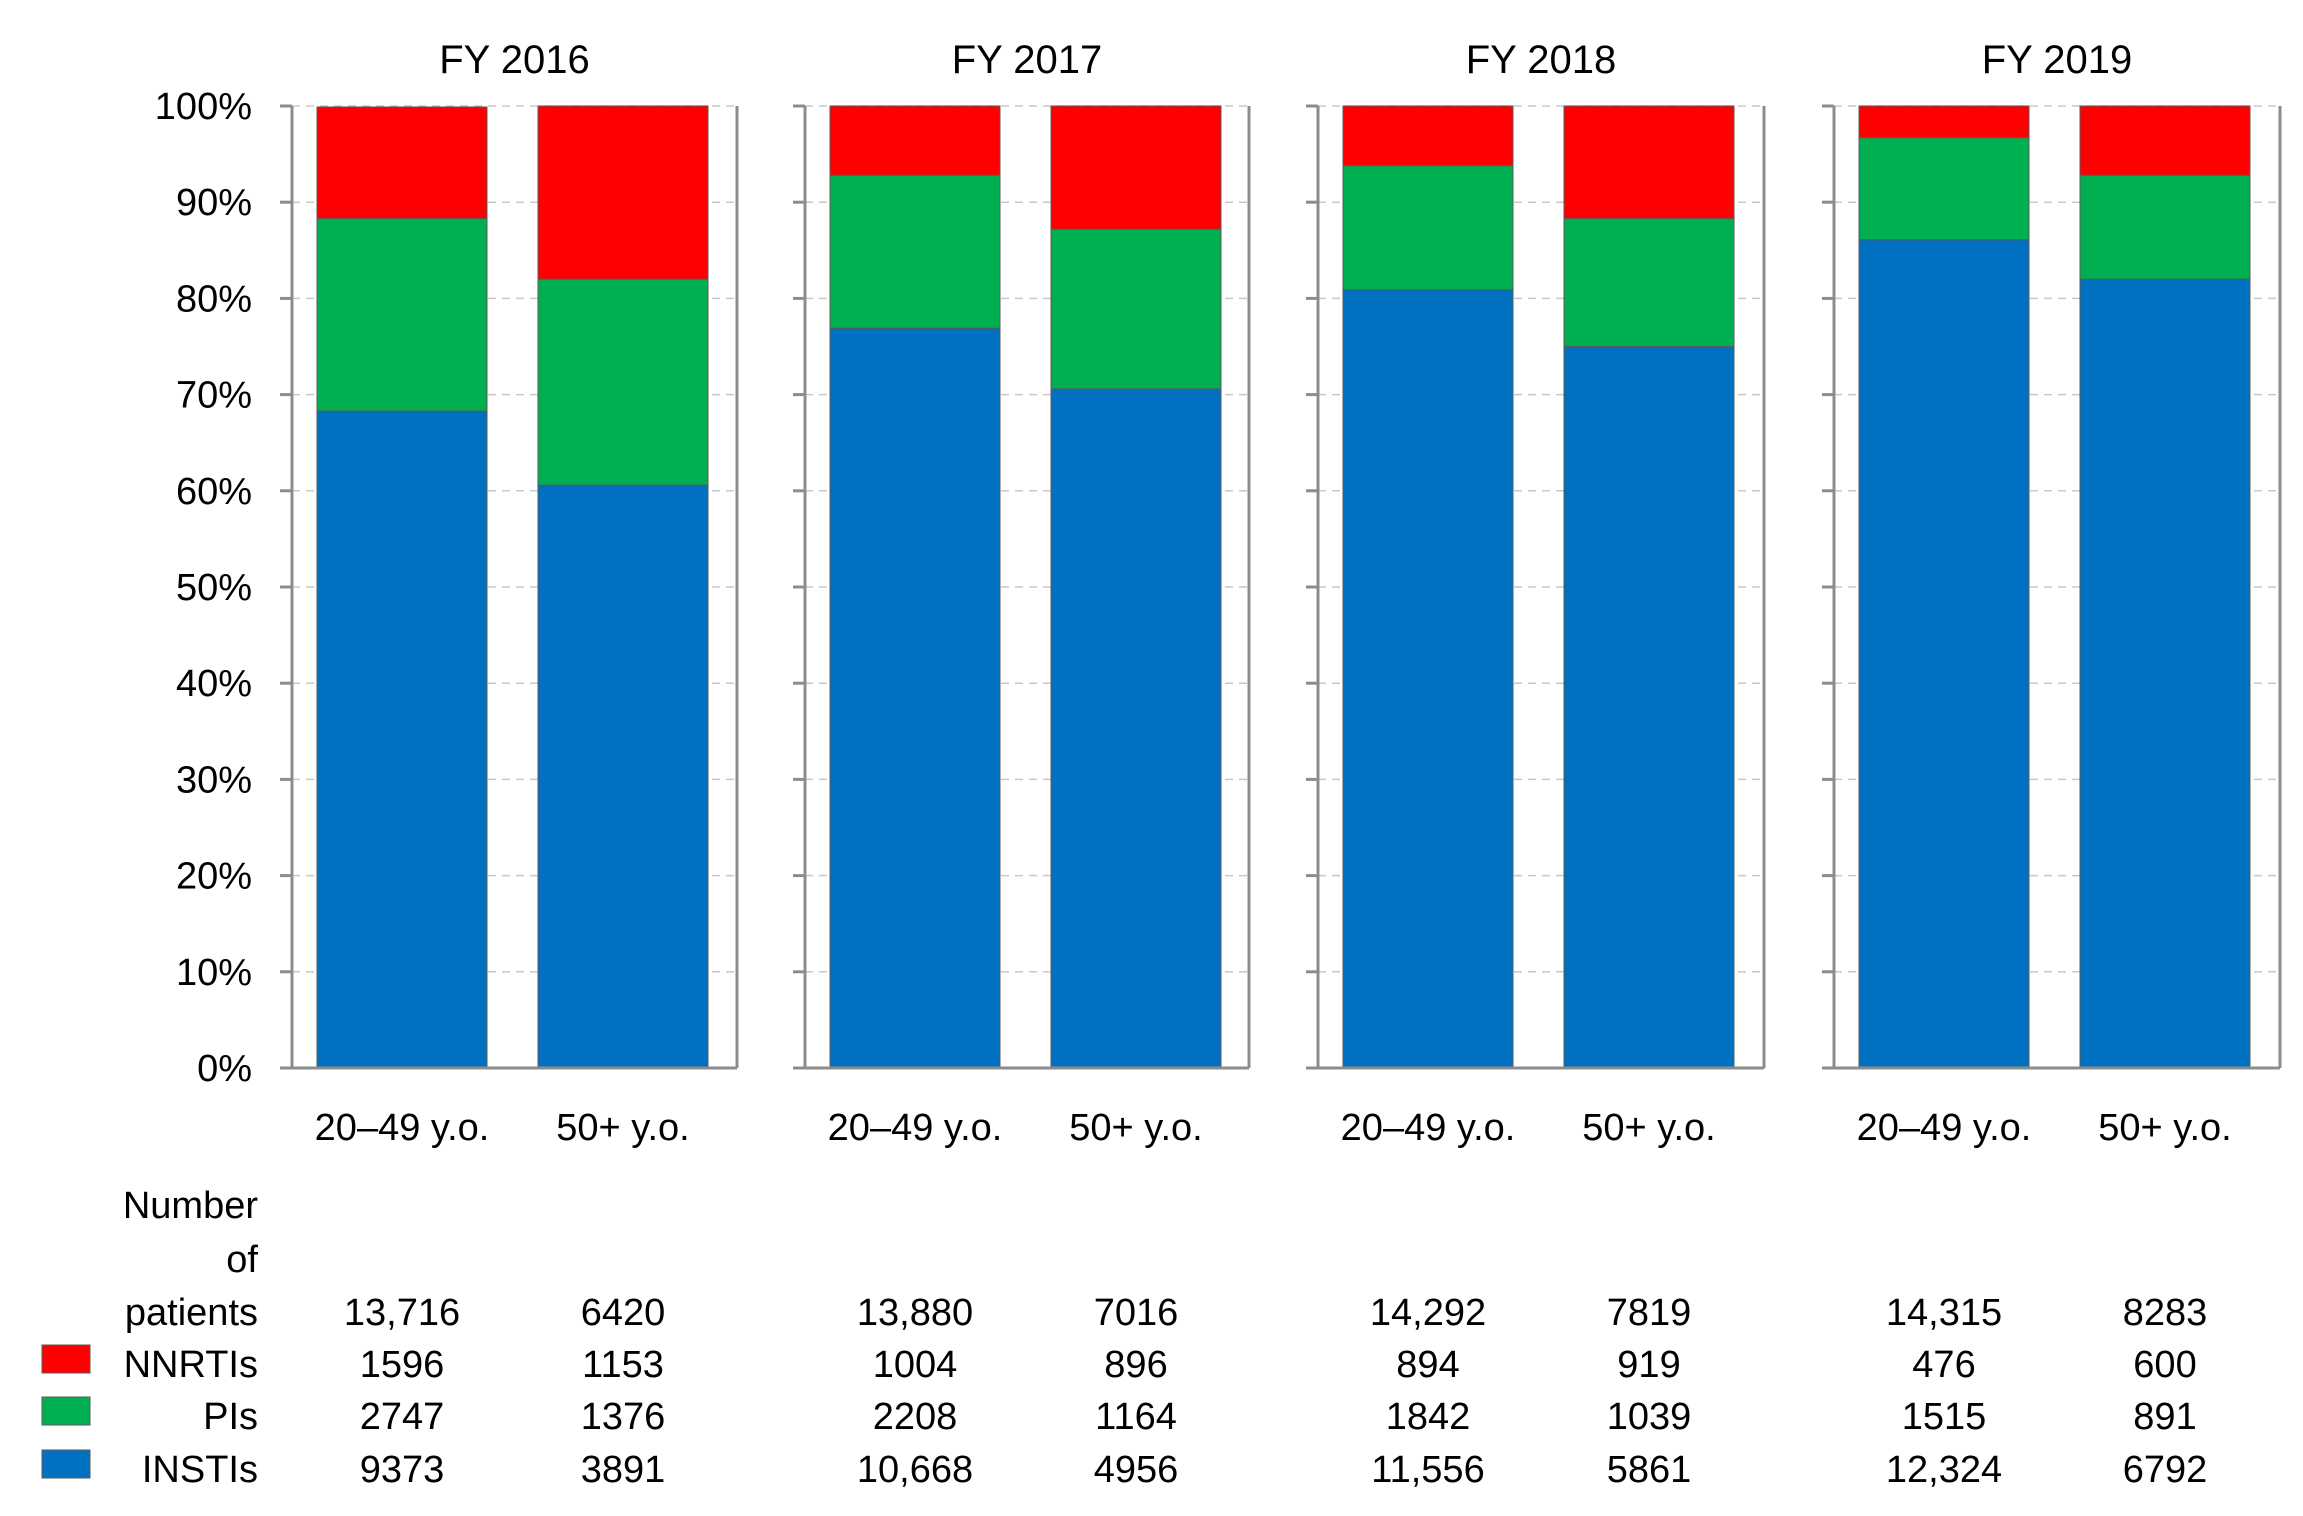 The height and width of the screenshot is (1516, 2303). Describe the element at coordinates (1428, 1128) in the screenshot. I see `x-category-label-2-0: 20–49 y.o.` at that location.